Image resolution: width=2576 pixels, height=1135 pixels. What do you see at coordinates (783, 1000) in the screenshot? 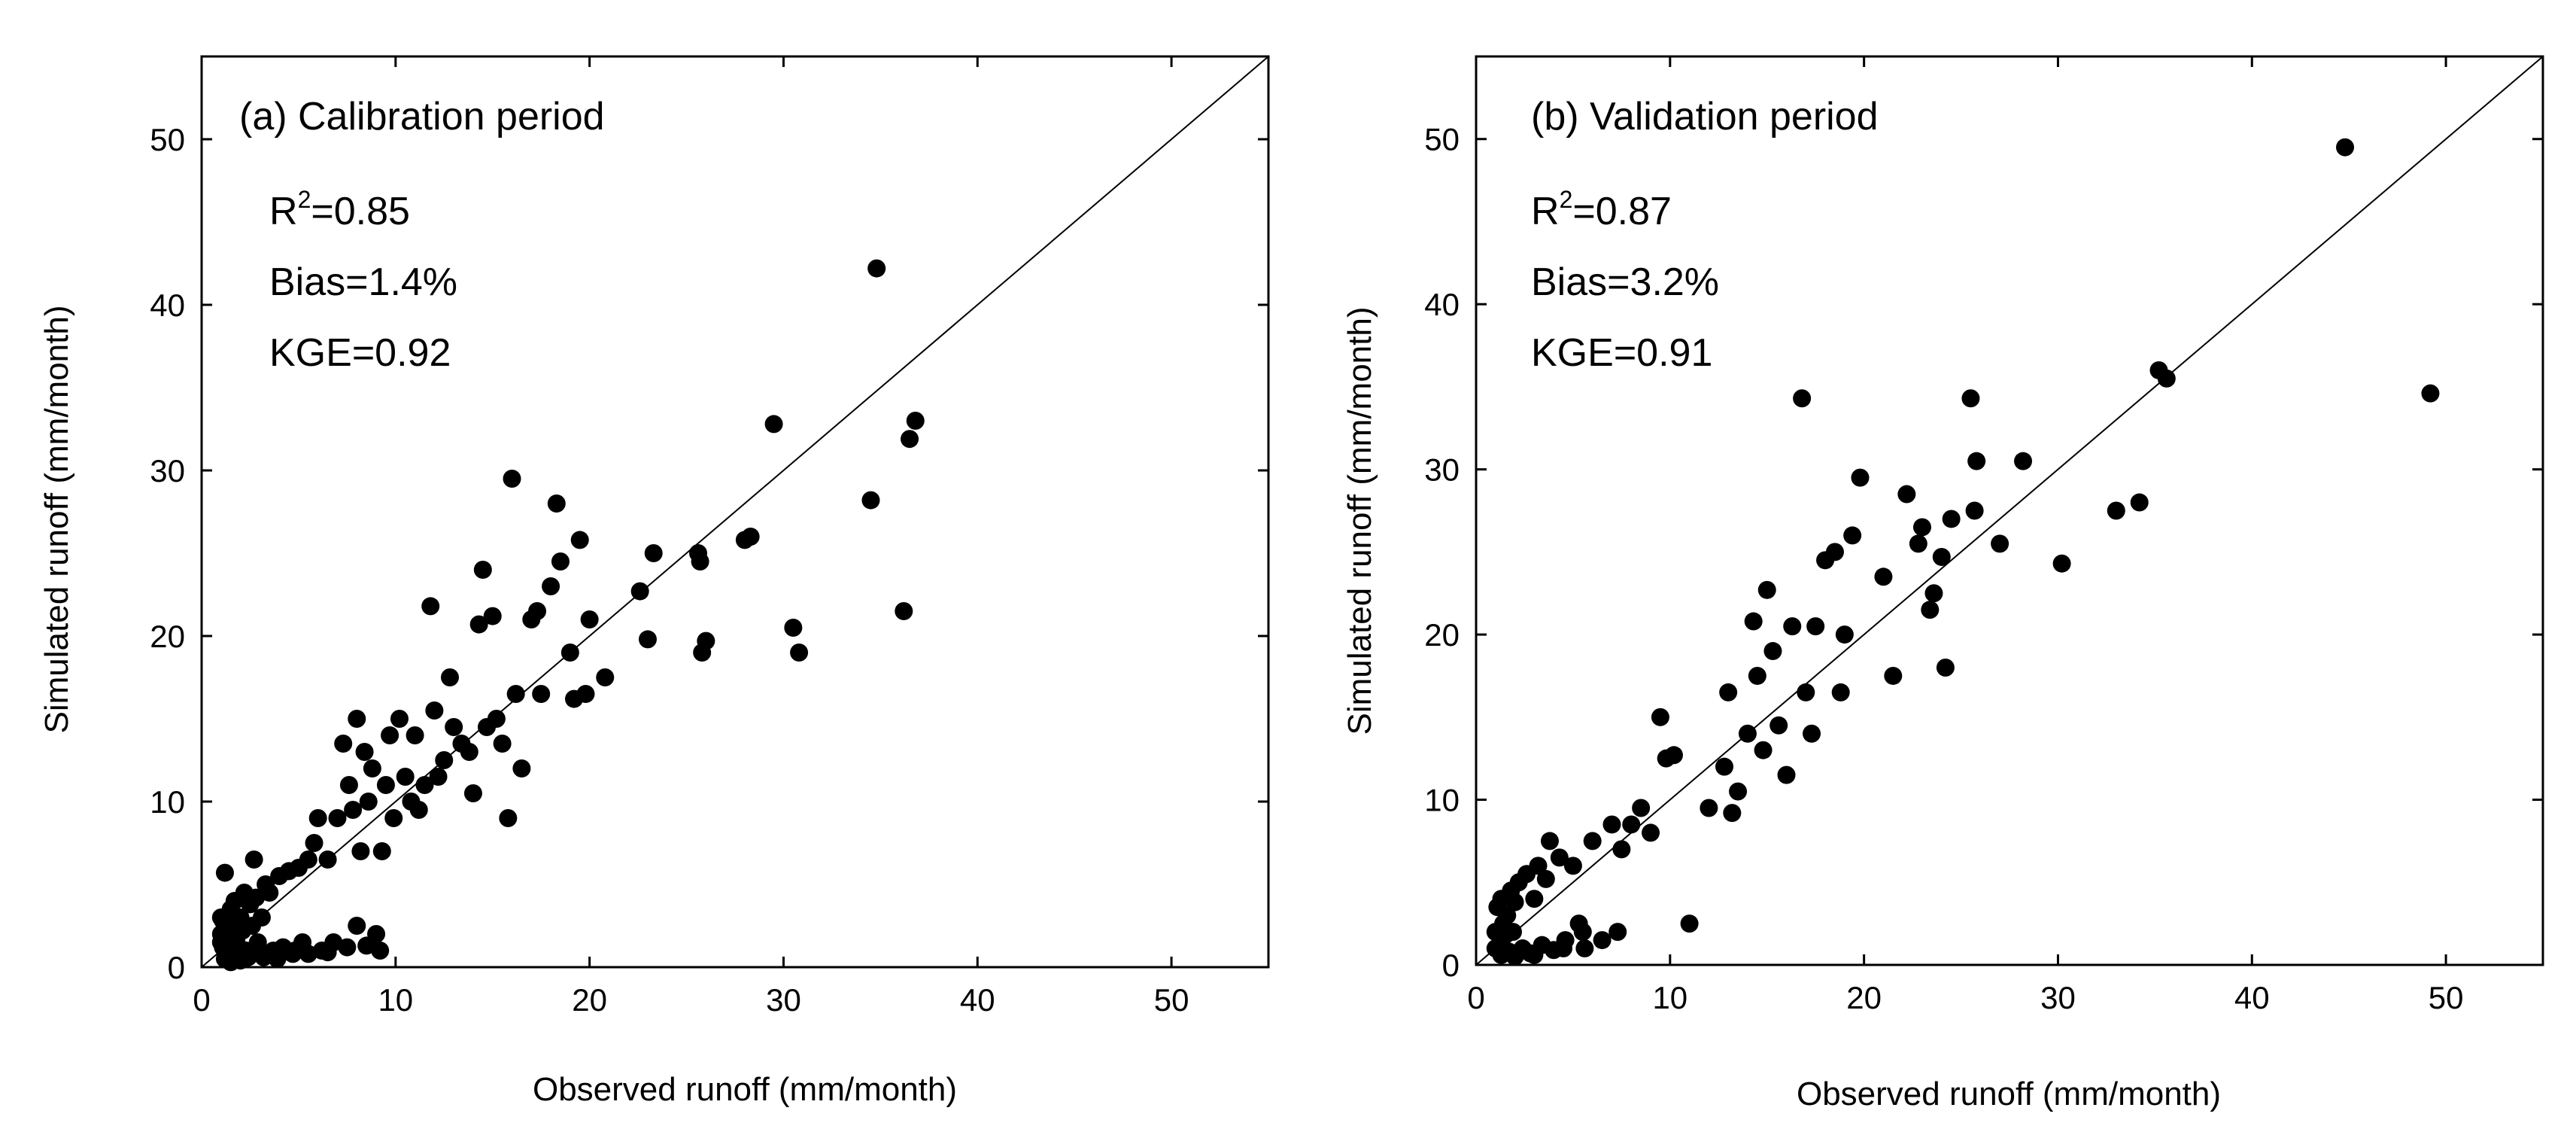
I see `calibration-x-tick-label: 30` at bounding box center [783, 1000].